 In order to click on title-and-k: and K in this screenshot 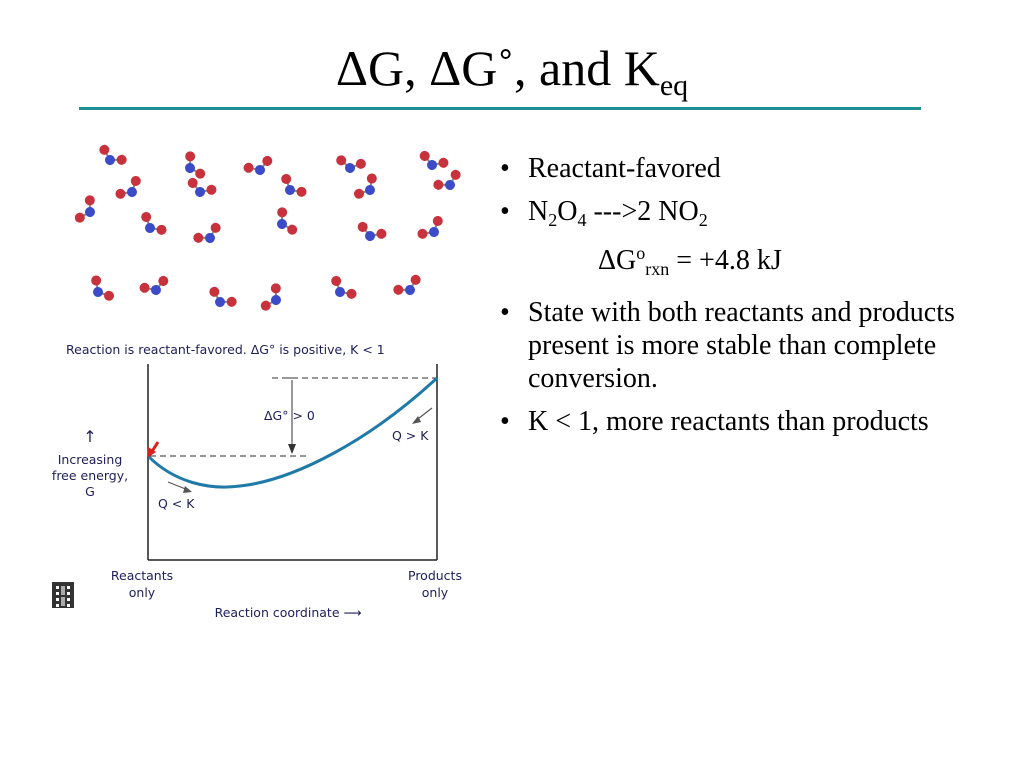, I will do `click(599, 68)`.